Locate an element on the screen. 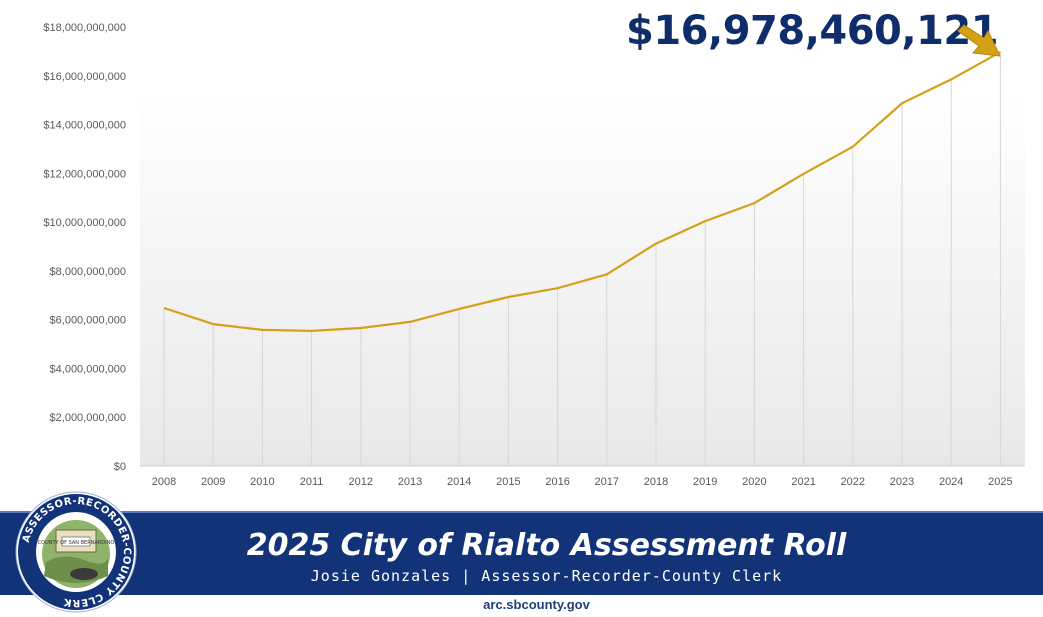 This screenshot has width=1043, height=617. y-tick-label: $10,000,000,000 is located at coordinates (84, 223).